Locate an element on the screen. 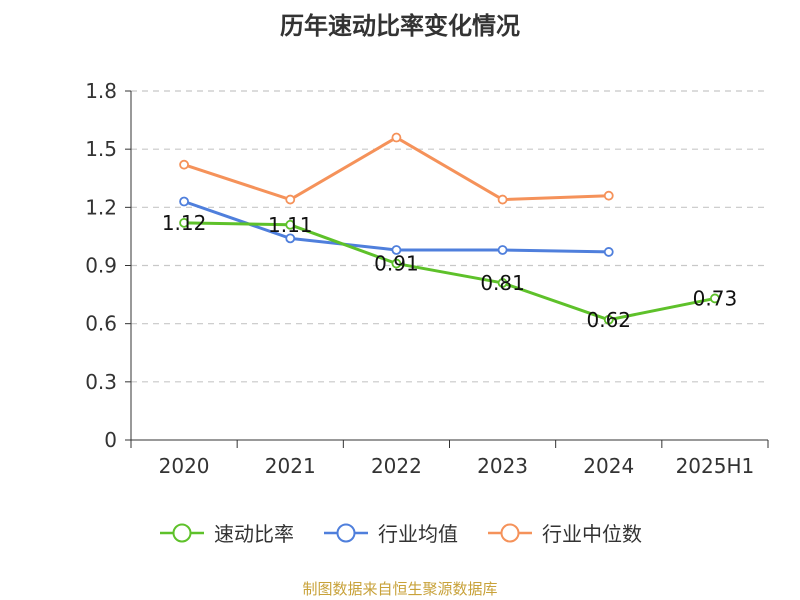  y-tick-label: 1.5 is located at coordinates (101, 149).